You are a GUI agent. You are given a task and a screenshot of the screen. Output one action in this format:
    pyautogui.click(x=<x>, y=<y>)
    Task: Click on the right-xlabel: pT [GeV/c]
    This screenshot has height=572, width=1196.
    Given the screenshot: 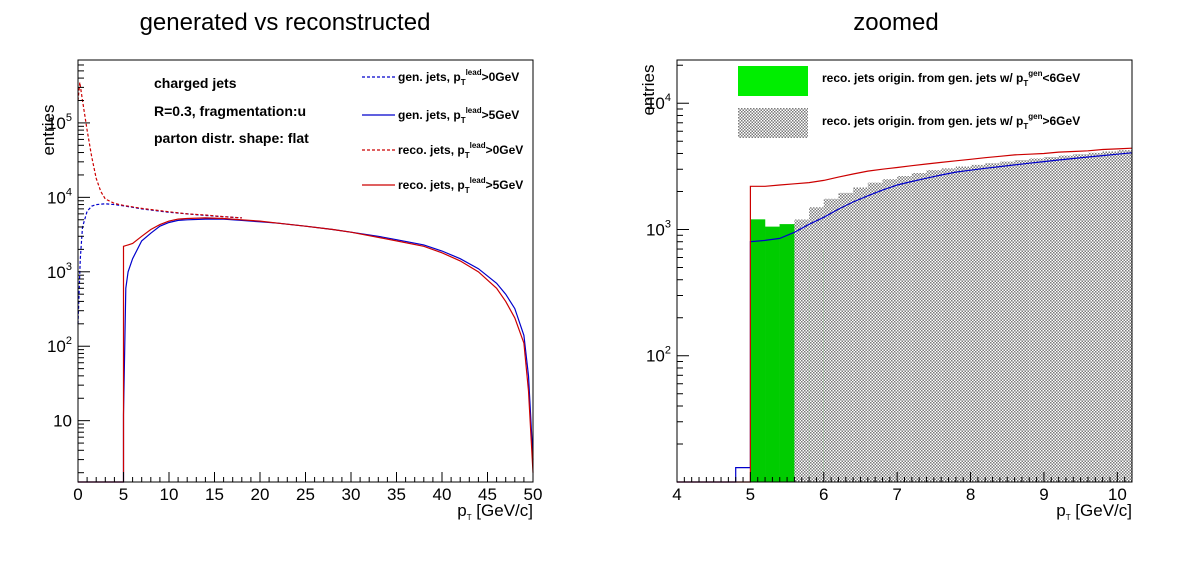 What is the action you would take?
    pyautogui.click(x=1094, y=511)
    